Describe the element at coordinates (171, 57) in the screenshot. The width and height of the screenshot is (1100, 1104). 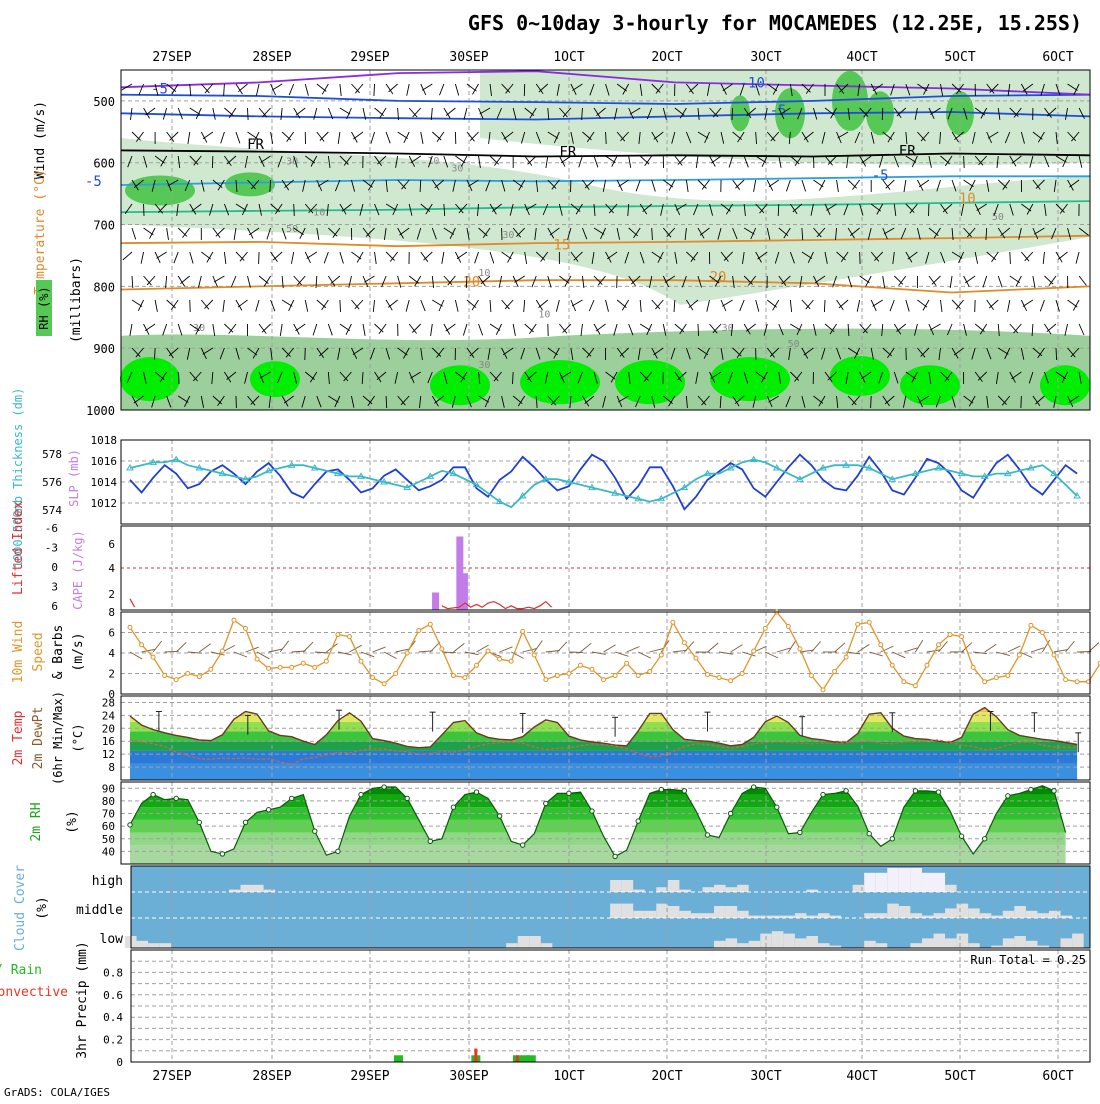
I see `date-label-top: 27SEP` at that location.